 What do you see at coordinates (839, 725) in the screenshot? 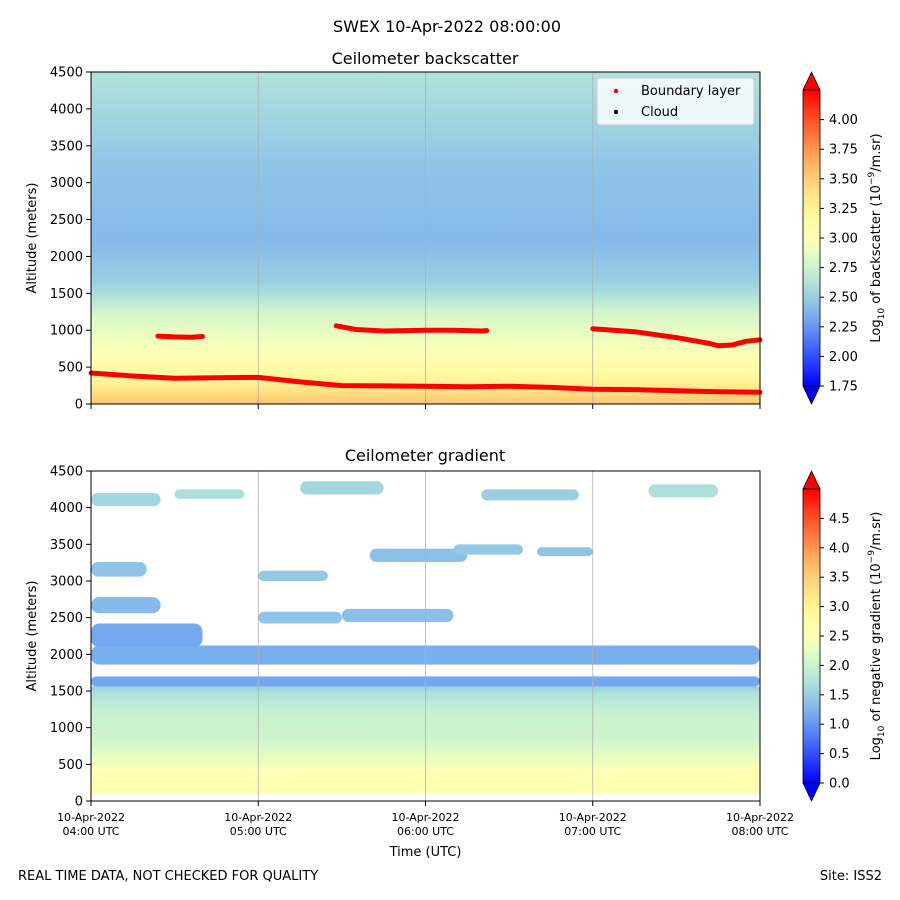
I see `colorbar-tick-label: 1.0` at bounding box center [839, 725].